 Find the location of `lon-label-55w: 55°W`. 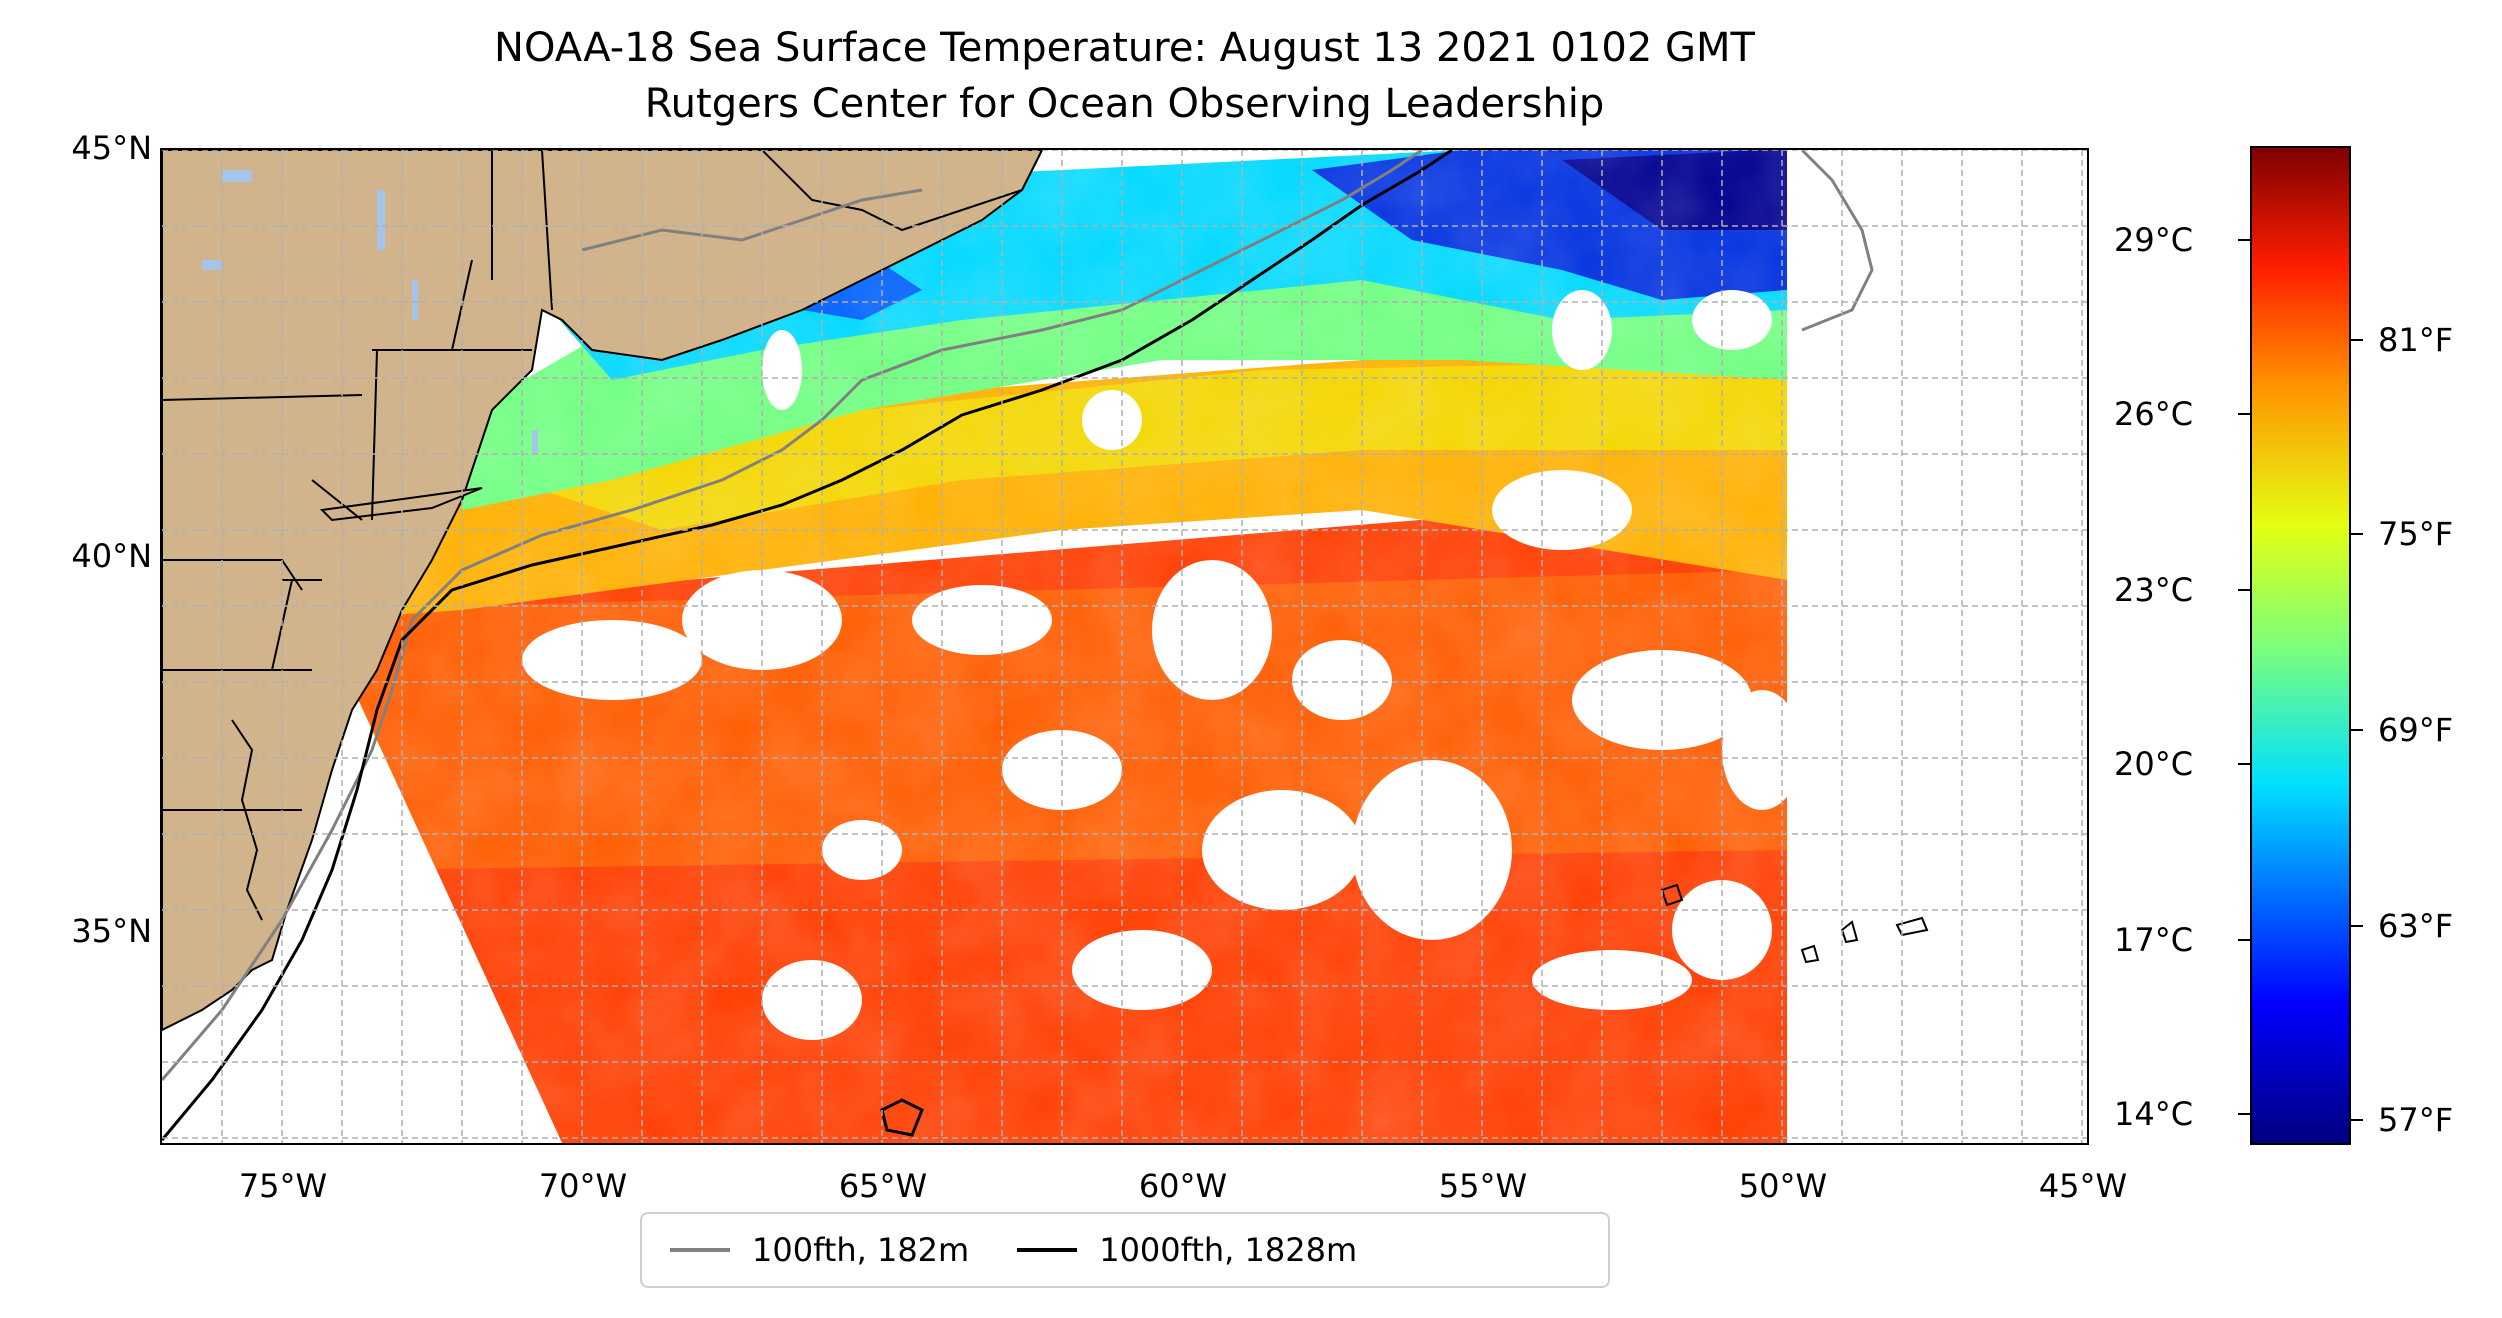

lon-label-55w: 55°W is located at coordinates (1483, 1186).